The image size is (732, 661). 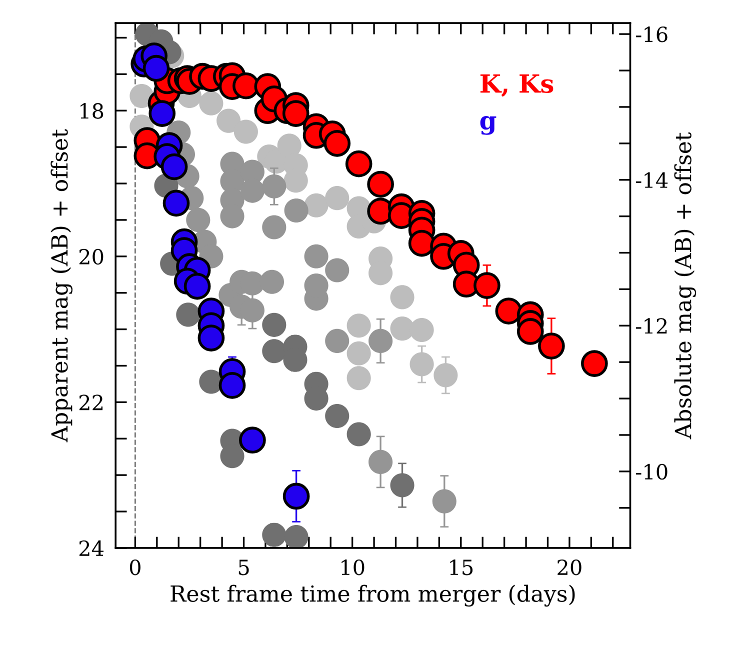 What do you see at coordinates (135, 567) in the screenshot?
I see `x-tick-label: 0` at bounding box center [135, 567].